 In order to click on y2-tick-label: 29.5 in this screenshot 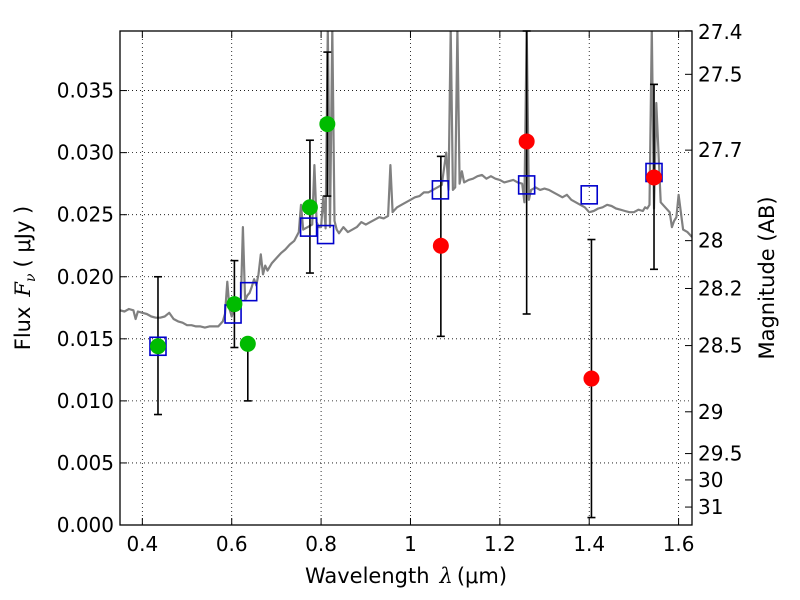, I will do `click(720, 454)`.